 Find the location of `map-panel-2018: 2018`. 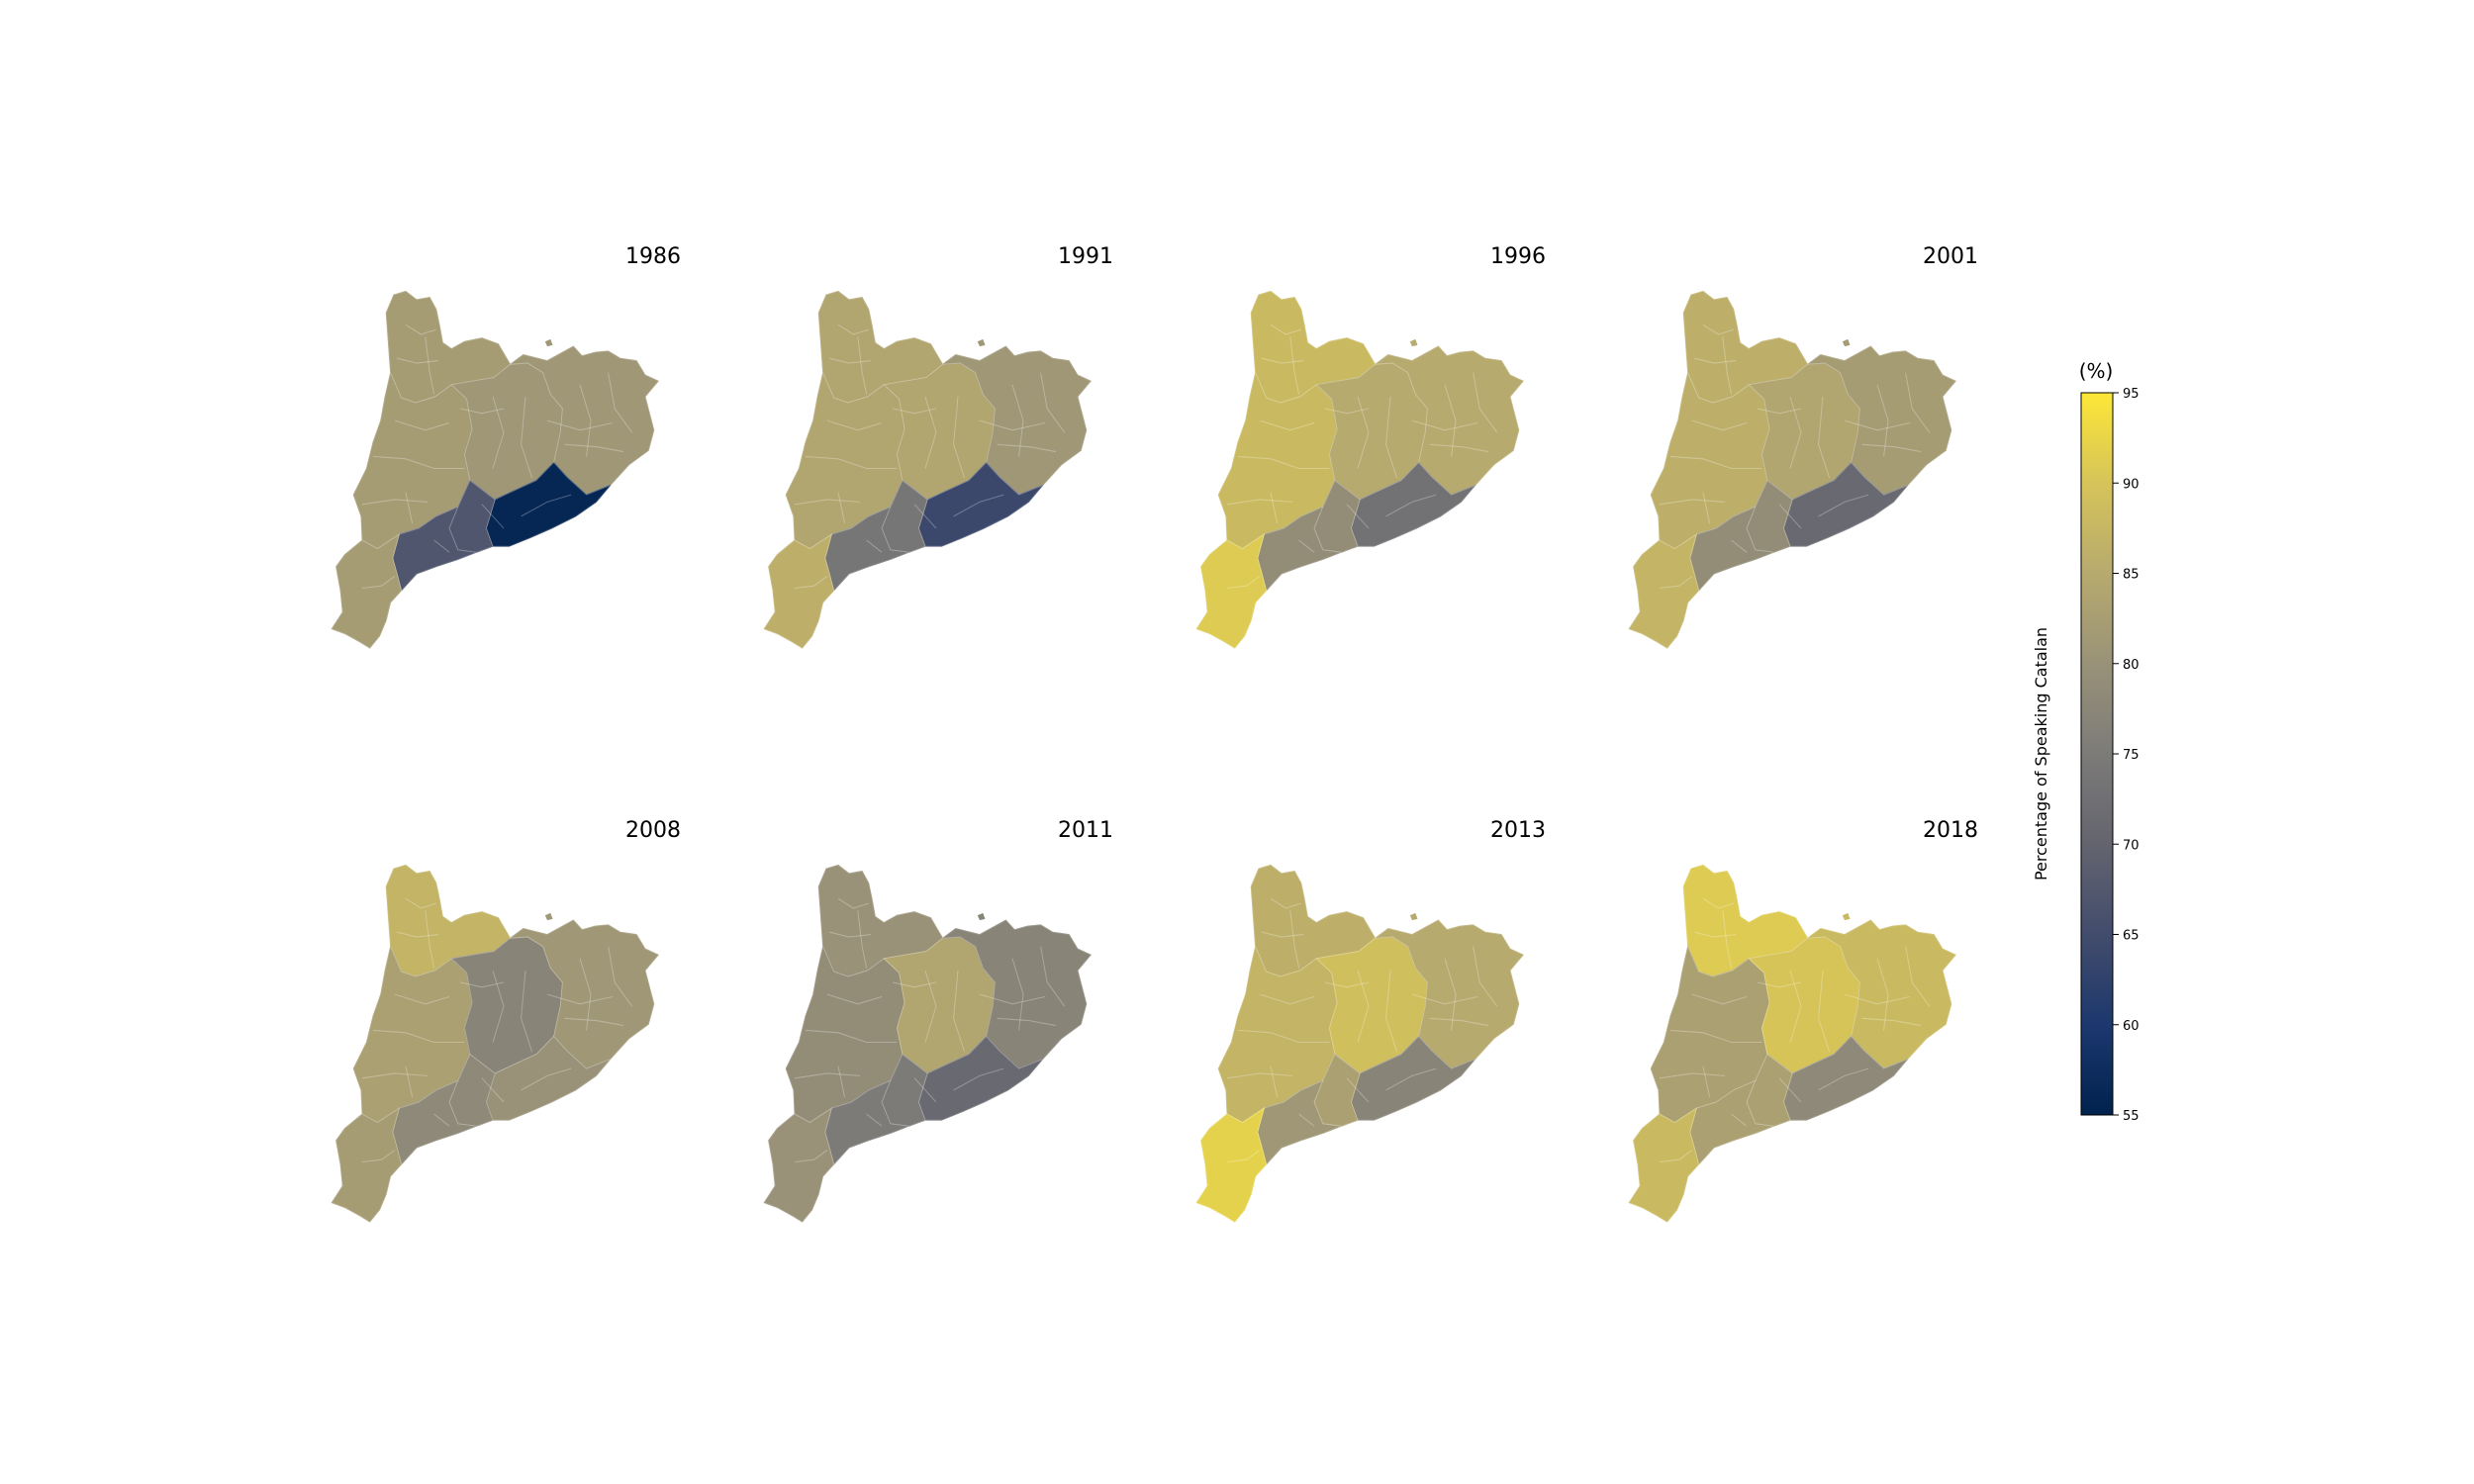

map-panel-2018: 2018 is located at coordinates (1803, 1020).